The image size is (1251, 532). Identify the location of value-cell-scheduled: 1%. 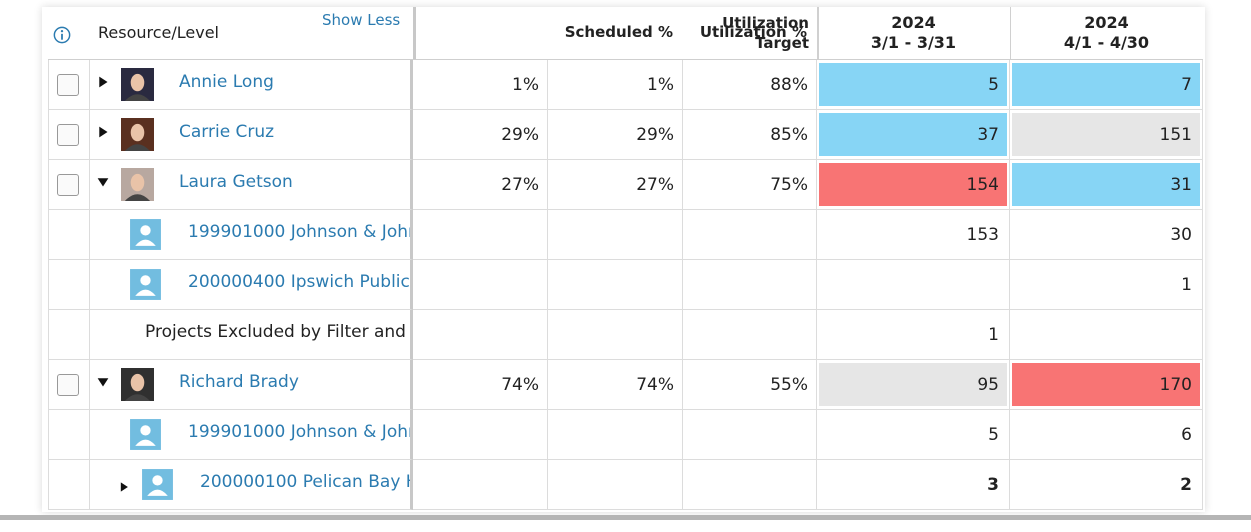
(480, 85).